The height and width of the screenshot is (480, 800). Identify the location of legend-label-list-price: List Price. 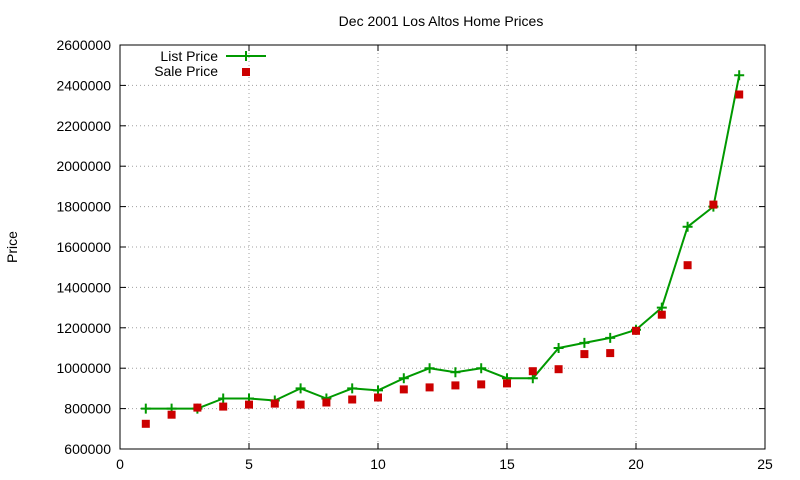
(189, 56).